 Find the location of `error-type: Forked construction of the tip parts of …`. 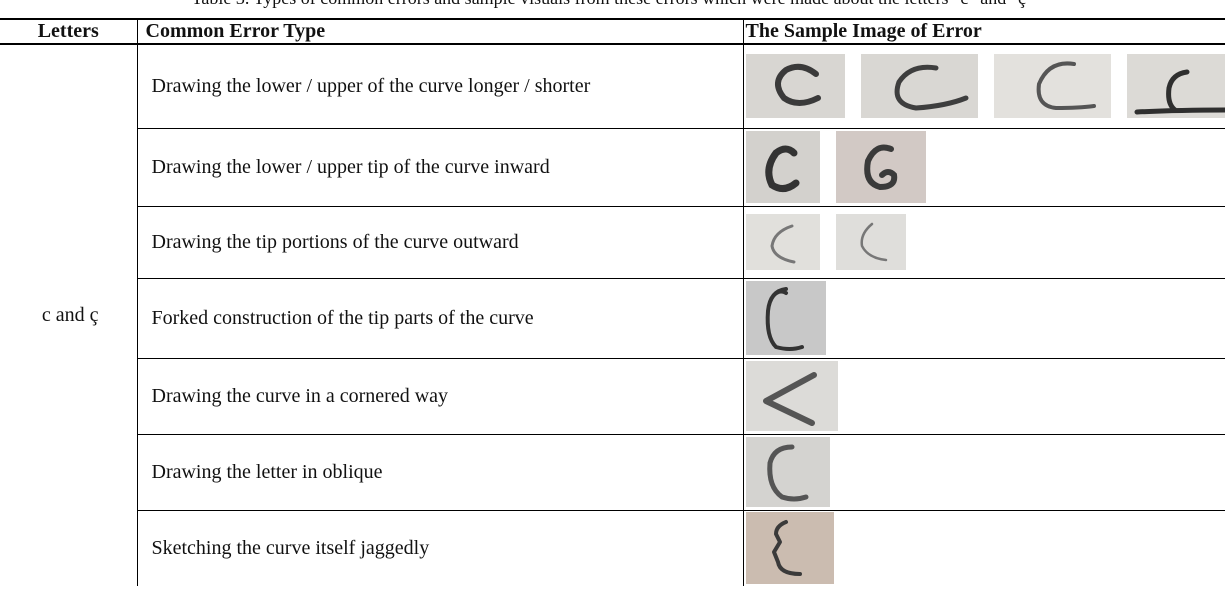

error-type: Forked construction of the tip parts of … is located at coordinates (439, 318).